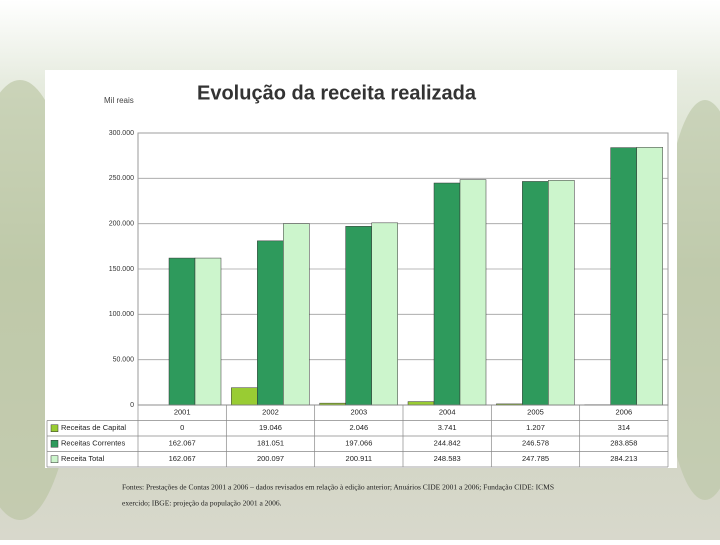  Describe the element at coordinates (535, 412) in the screenshot. I see `x-tick-label: 2005` at that location.